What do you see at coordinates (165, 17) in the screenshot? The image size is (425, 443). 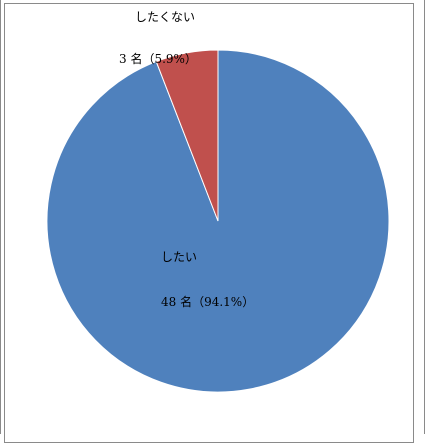 I see `slice-label-shitakunai-name: したくない` at bounding box center [165, 17].